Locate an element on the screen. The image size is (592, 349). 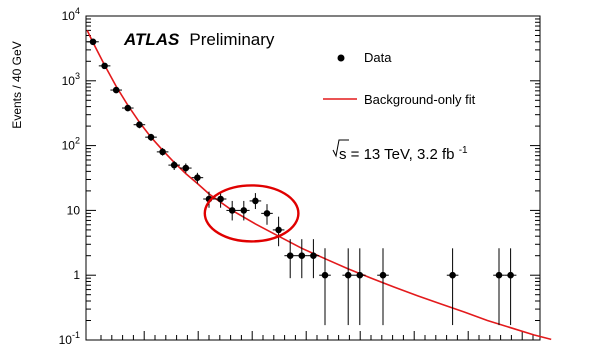
y-tick-label: 10⁻¹ is located at coordinates (69, 338).